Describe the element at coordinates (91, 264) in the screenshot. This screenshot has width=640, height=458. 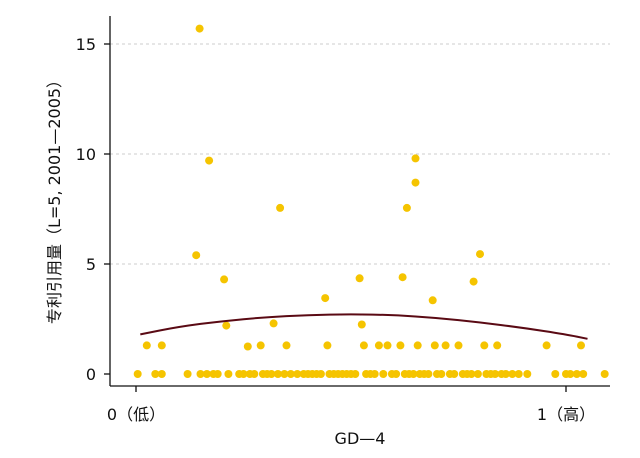
I see `y-tick-label-5: 5` at that location.